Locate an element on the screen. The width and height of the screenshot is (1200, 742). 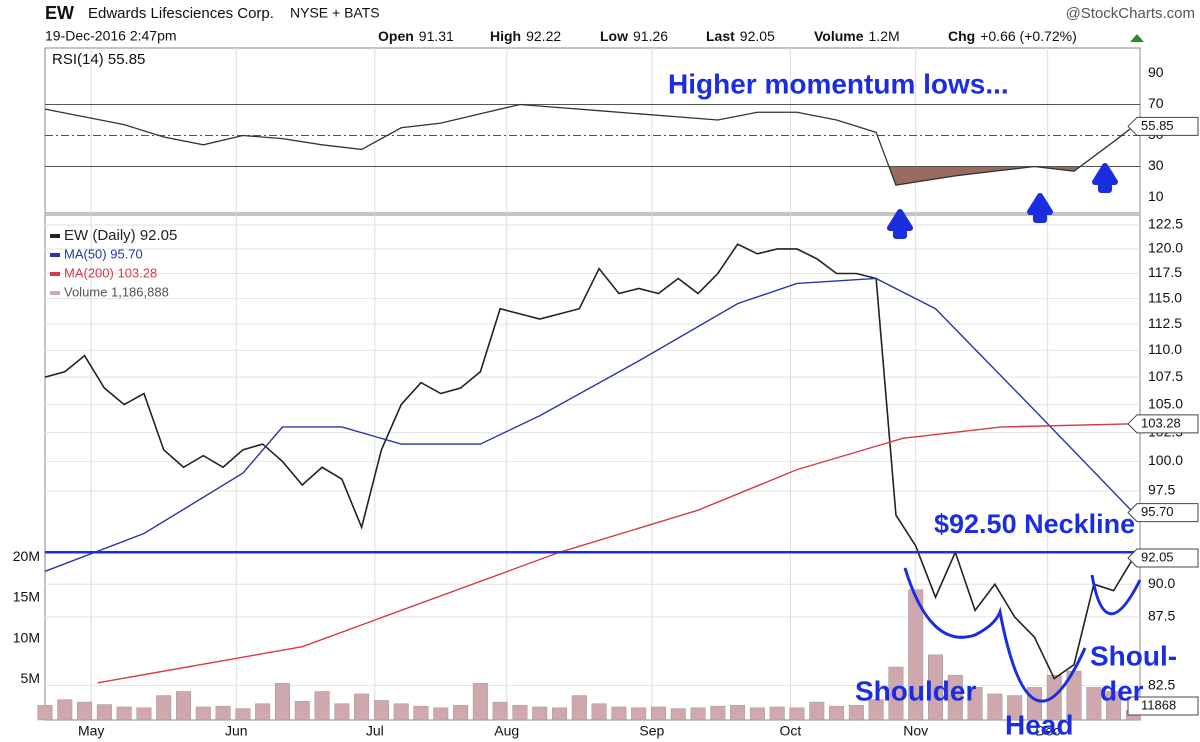
quote-item: Open 91.31 is located at coordinates (416, 36).